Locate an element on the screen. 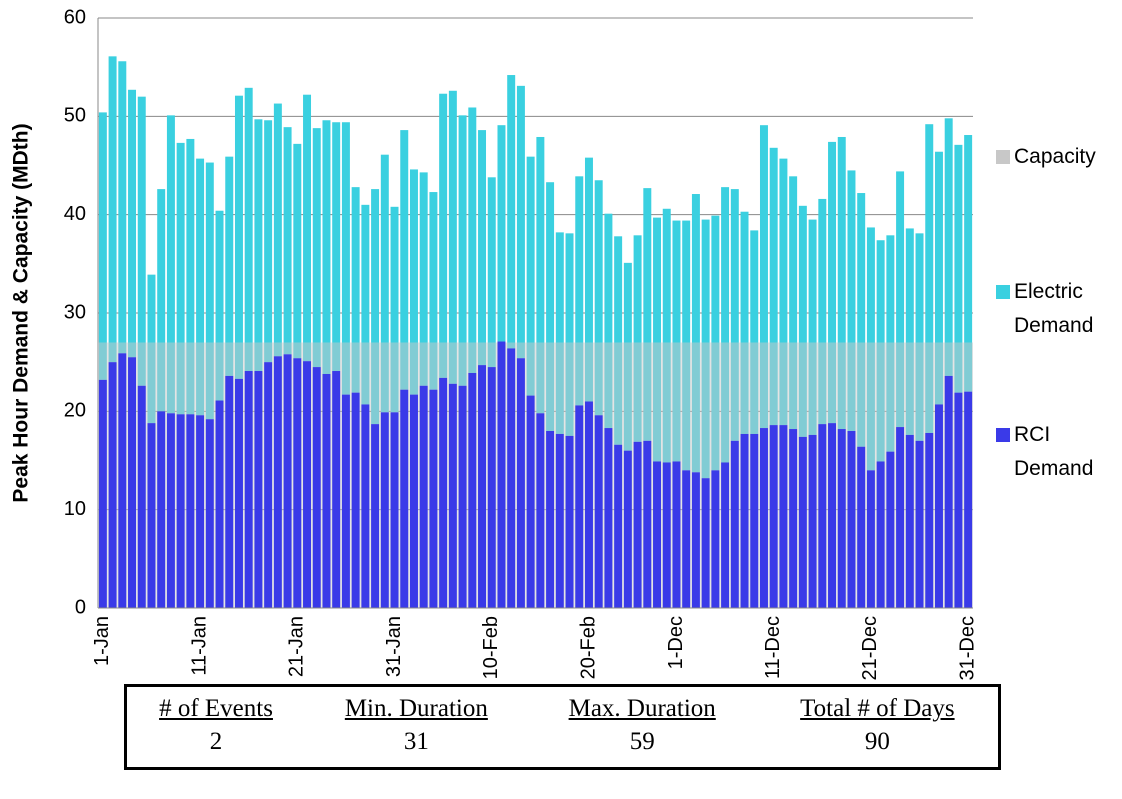 This screenshot has height=799, width=1122. y-tick-label: 40 is located at coordinates (75, 214).